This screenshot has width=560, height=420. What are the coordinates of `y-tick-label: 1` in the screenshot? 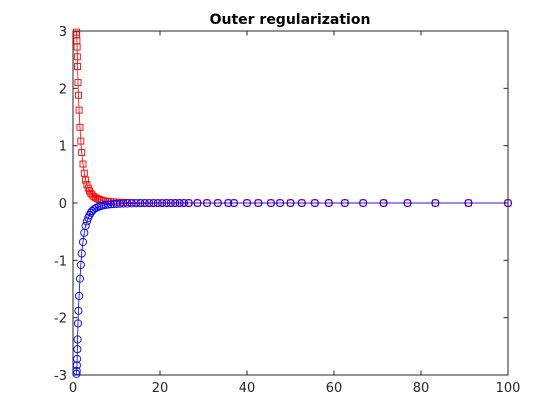 It's located at (63, 147).